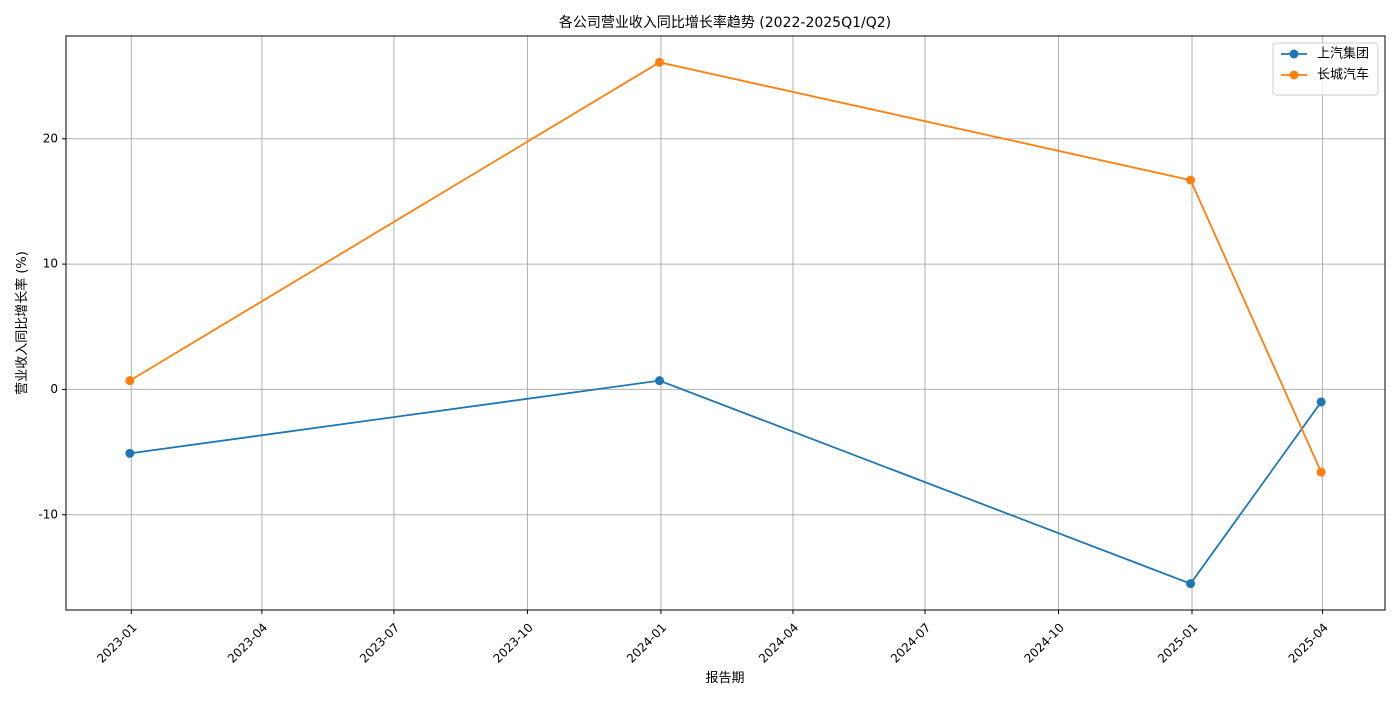 Image resolution: width=1400 pixels, height=704 pixels. I want to click on y-tick-label: -10, so click(48, 514).